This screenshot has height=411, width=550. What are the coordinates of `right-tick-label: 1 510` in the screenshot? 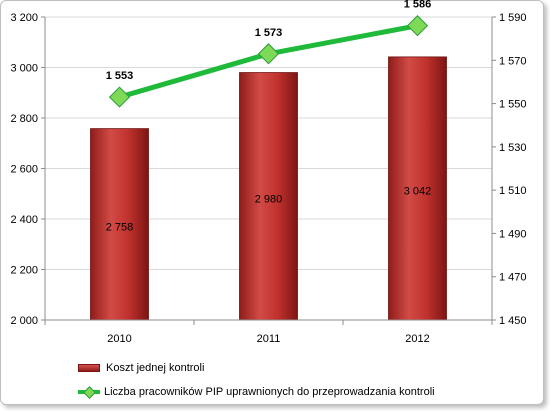 It's located at (513, 191).